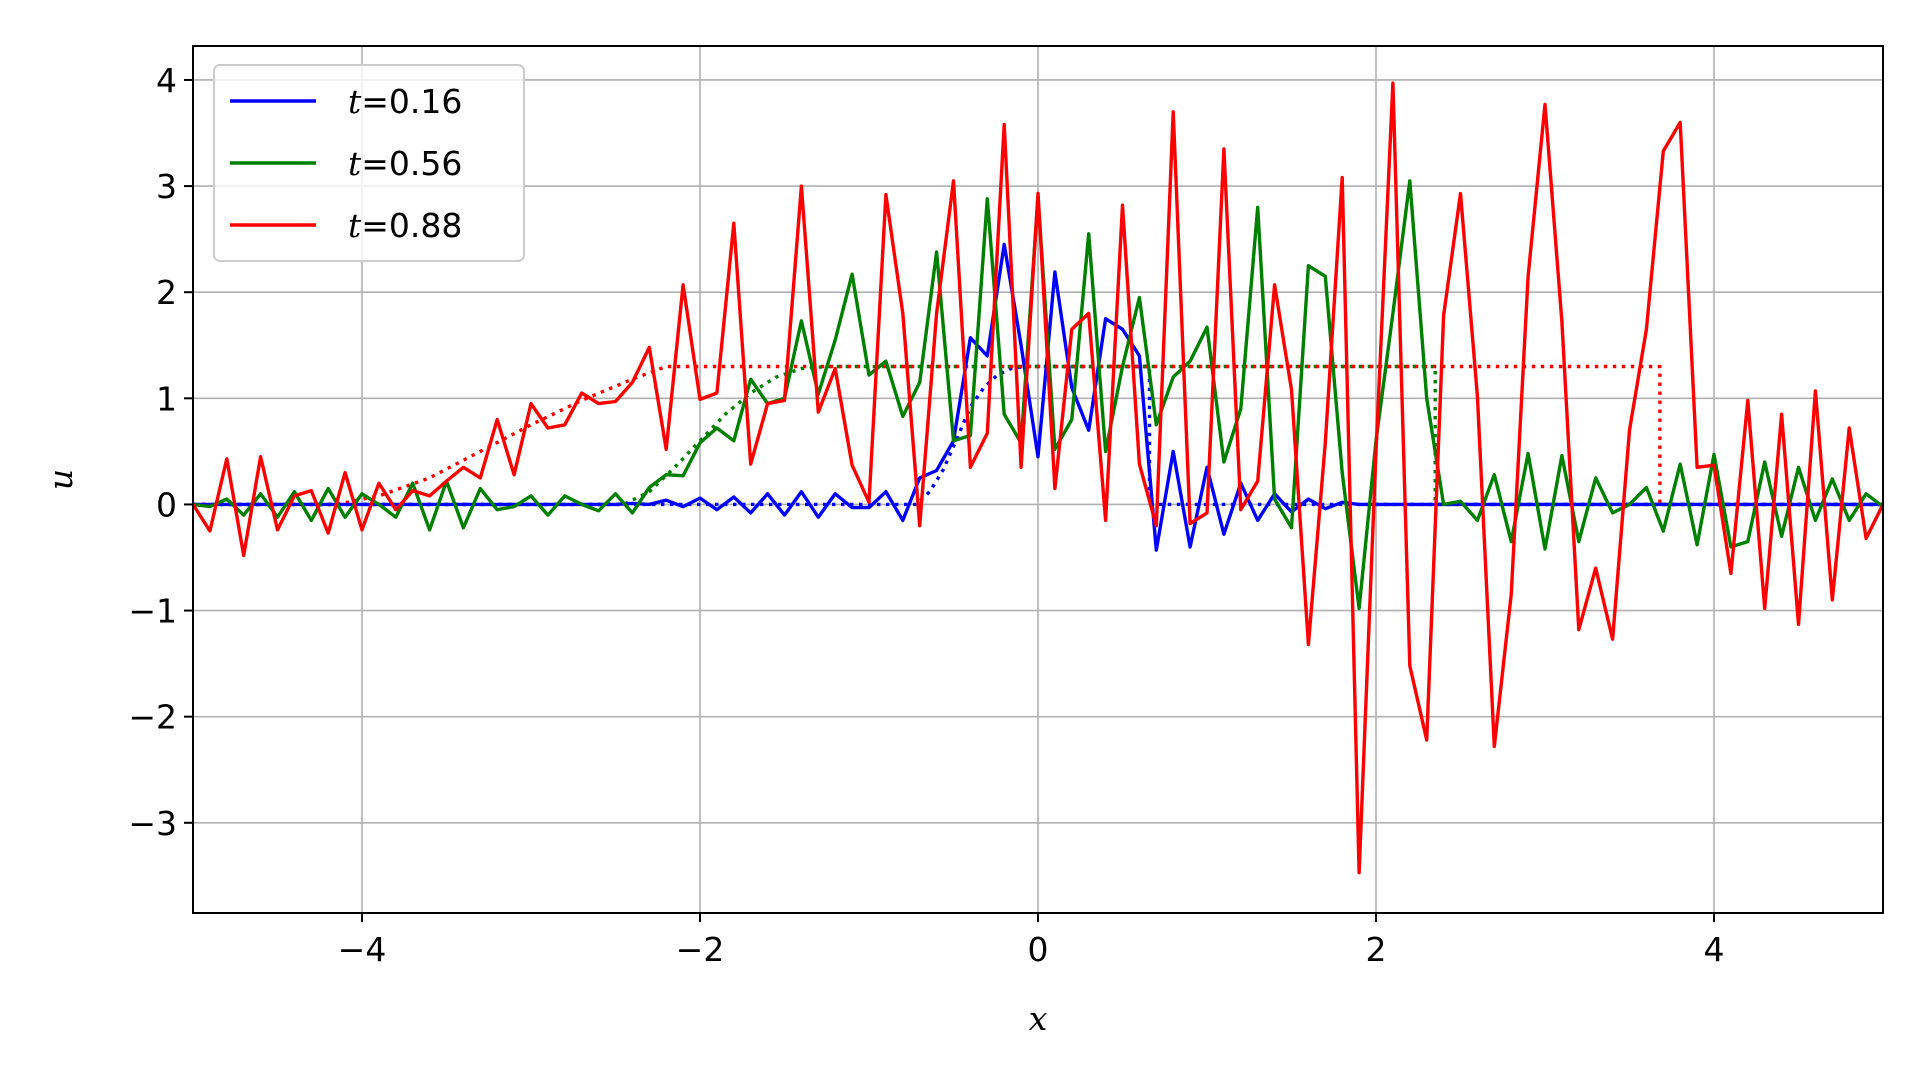 The image size is (1920, 1080). I want to click on x-tick-label: −4, so click(362, 949).